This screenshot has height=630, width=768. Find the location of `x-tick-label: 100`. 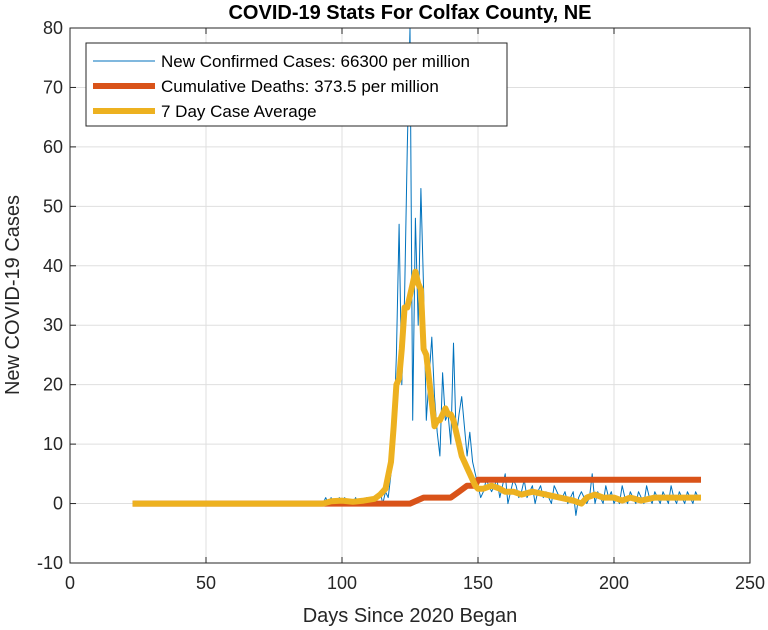

x-tick-label: 100 is located at coordinates (342, 583).